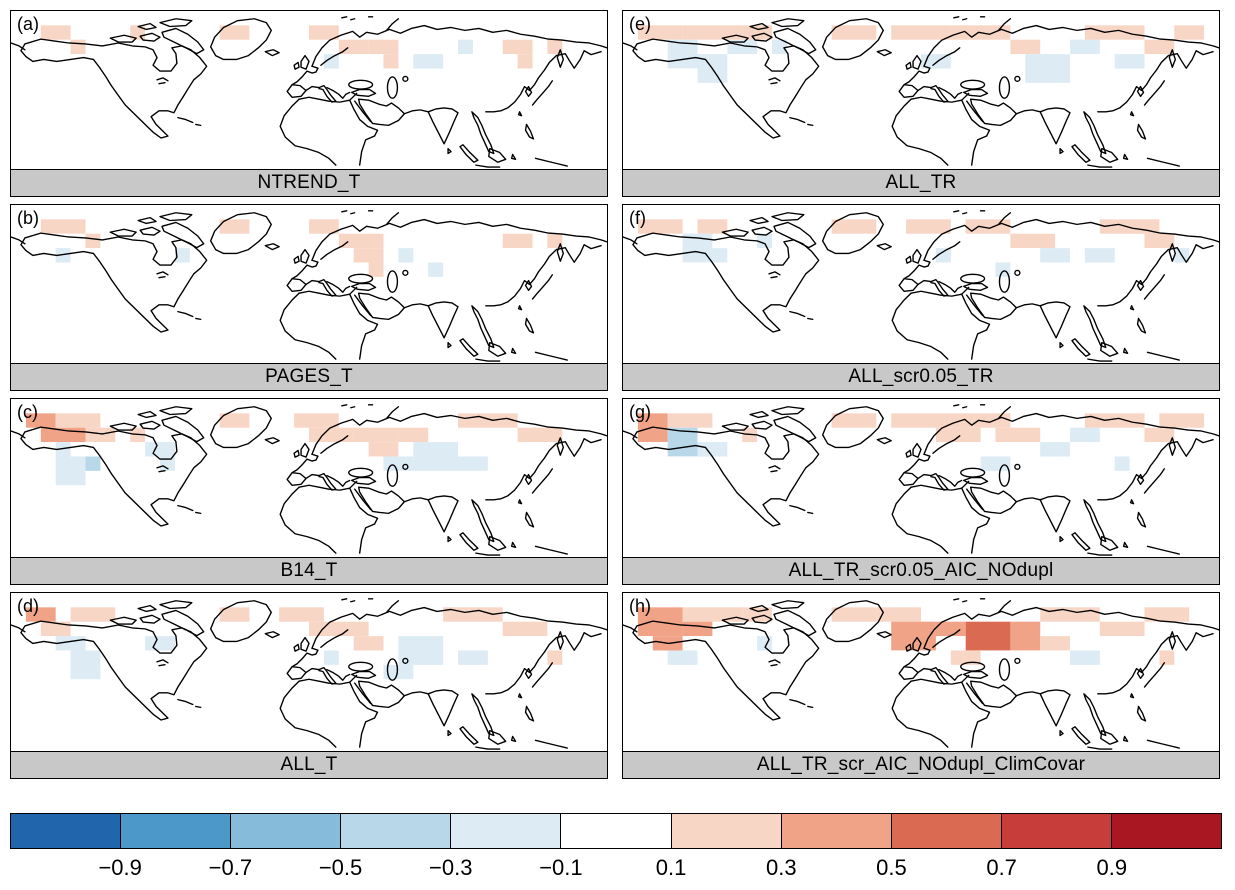  Describe the element at coordinates (561, 867) in the screenshot. I see `colorbar-tick-−0.1: −0.1` at that location.